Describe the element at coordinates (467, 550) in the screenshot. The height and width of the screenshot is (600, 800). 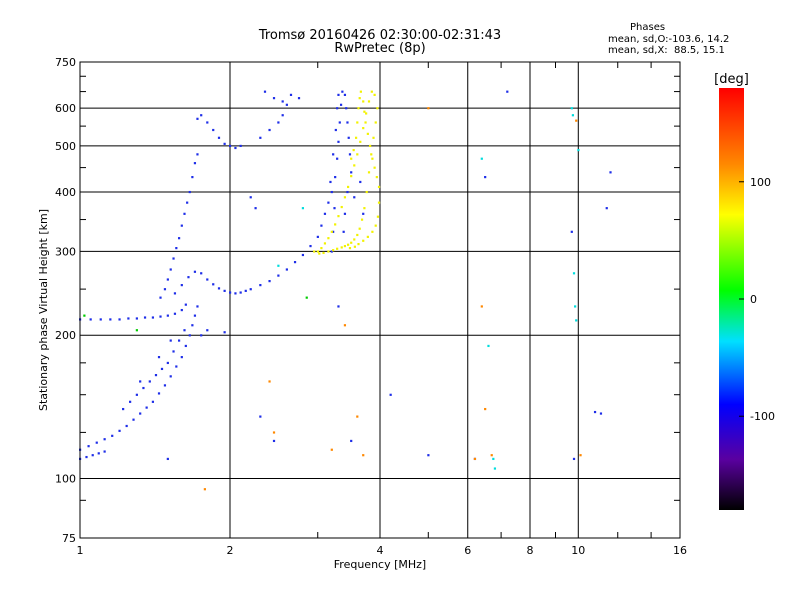
I see `x-tick-label: 6` at that location.